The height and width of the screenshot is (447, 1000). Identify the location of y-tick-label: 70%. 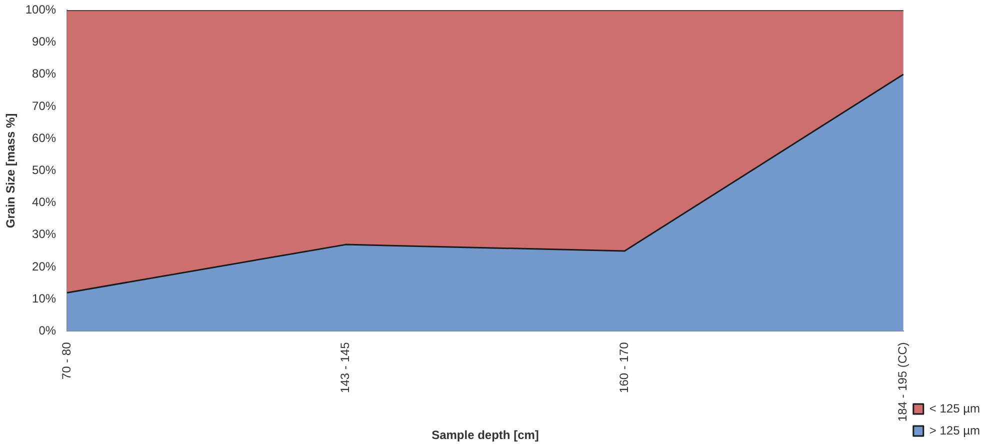
(44, 105).